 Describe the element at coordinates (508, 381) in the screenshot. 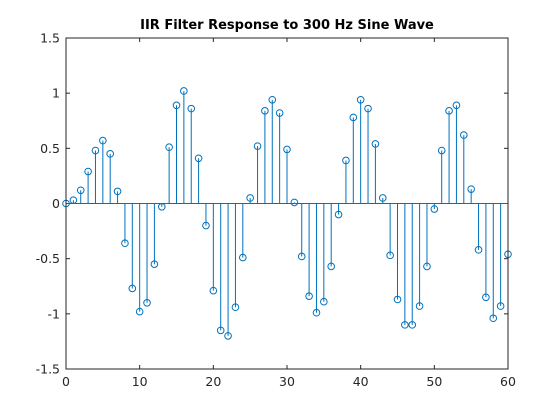

I see `x-tick-label: 60` at that location.